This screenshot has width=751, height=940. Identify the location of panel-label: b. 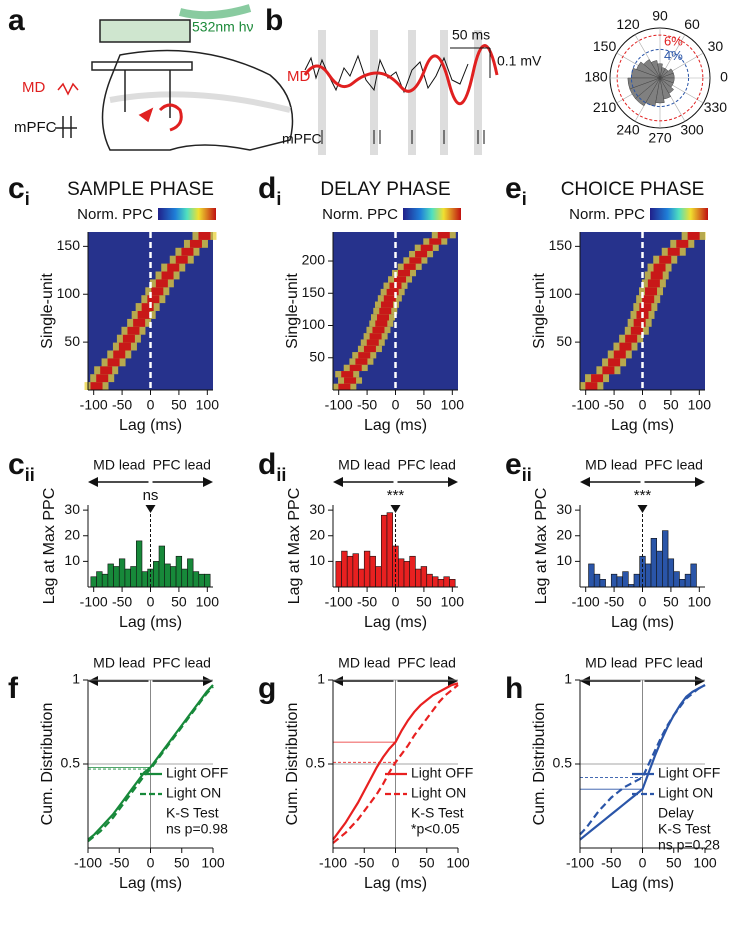
(274, 20).